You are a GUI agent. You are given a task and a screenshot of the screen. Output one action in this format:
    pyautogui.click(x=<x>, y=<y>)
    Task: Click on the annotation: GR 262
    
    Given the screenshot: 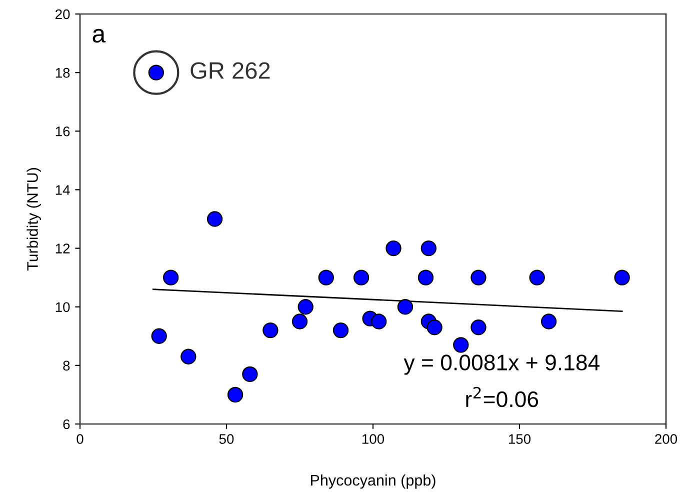 What is the action you would take?
    pyautogui.click(x=230, y=70)
    